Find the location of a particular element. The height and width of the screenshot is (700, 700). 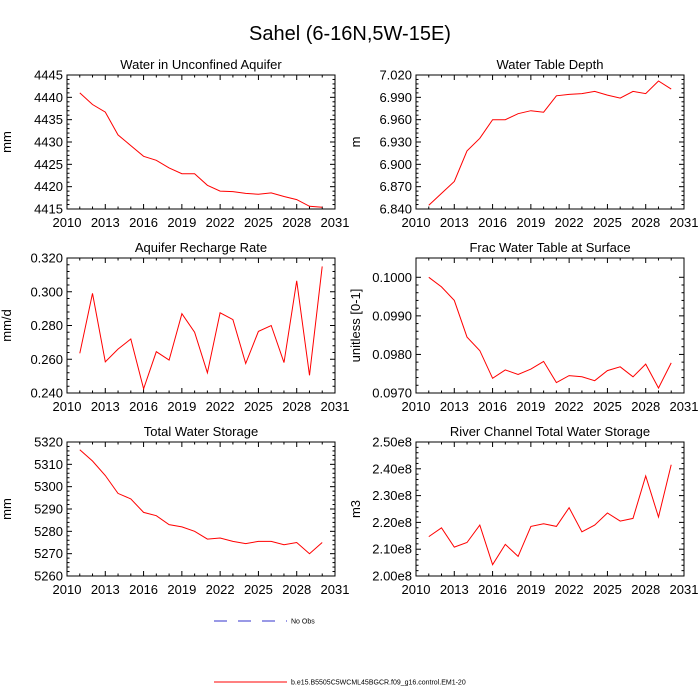

y-tick-label: 2.20e8 is located at coordinates (392, 522).